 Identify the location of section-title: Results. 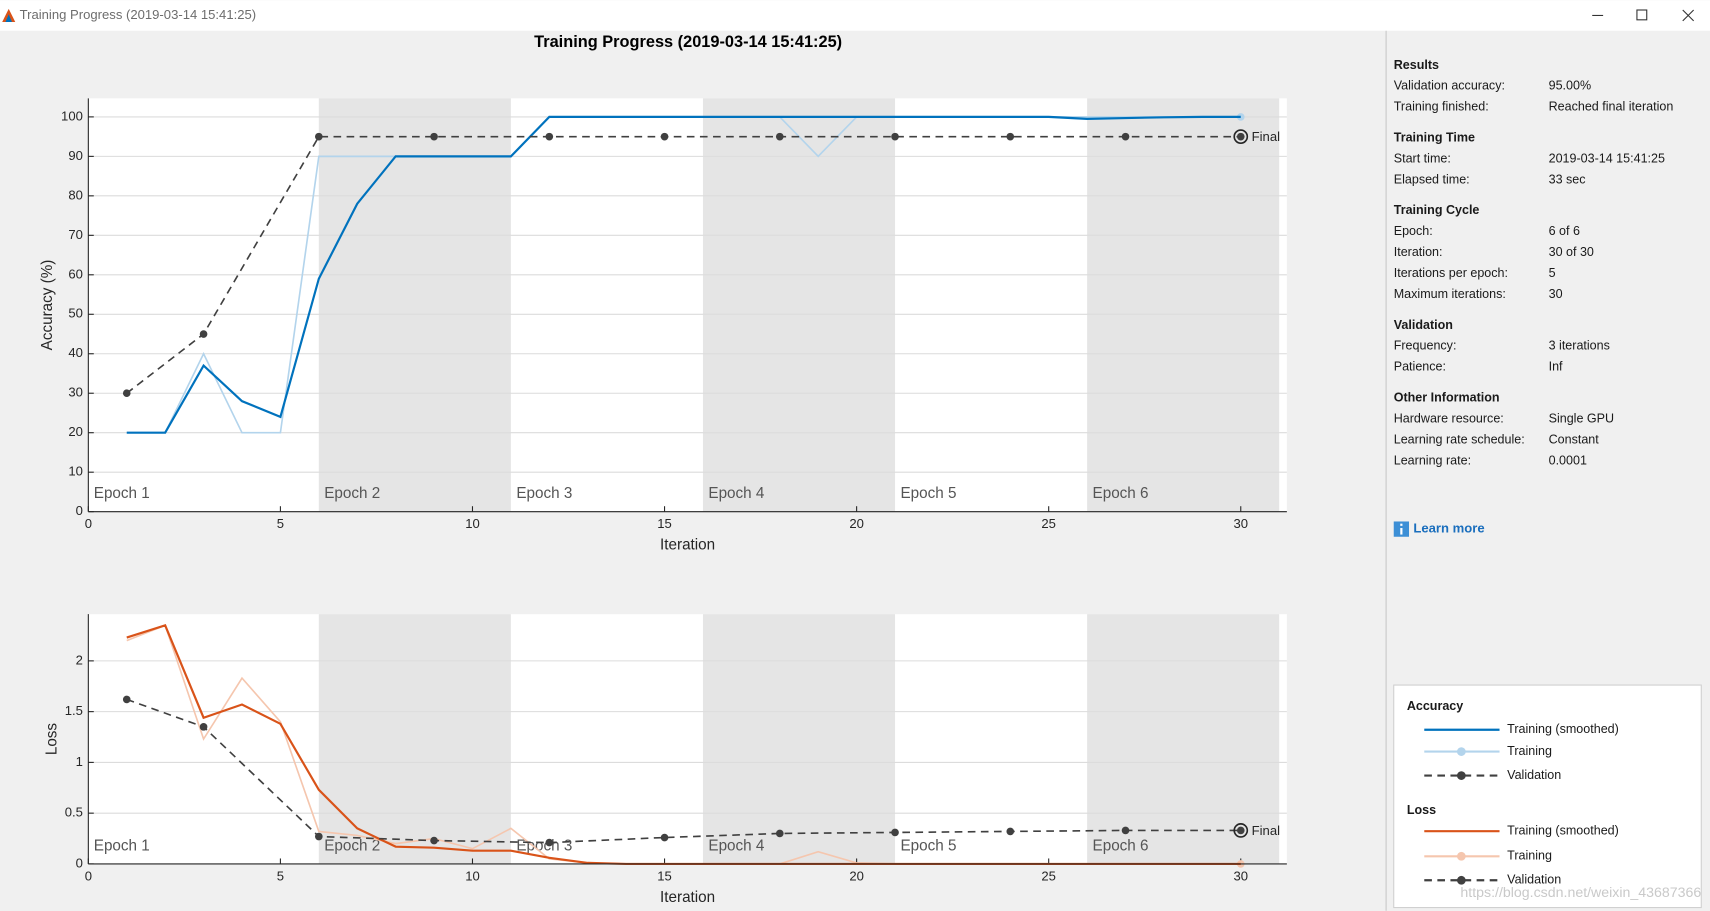
(1416, 65).